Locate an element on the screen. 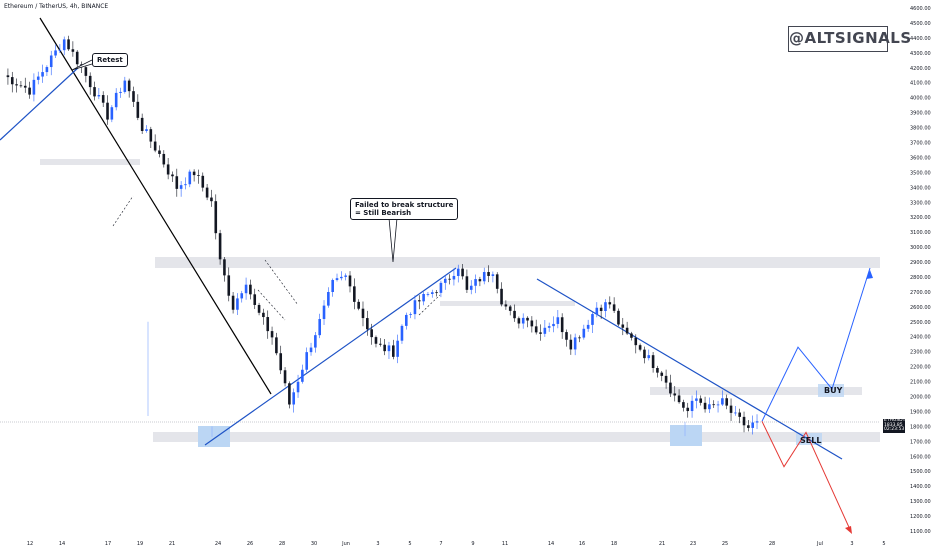  x-tick-label: 19 is located at coordinates (140, 544).